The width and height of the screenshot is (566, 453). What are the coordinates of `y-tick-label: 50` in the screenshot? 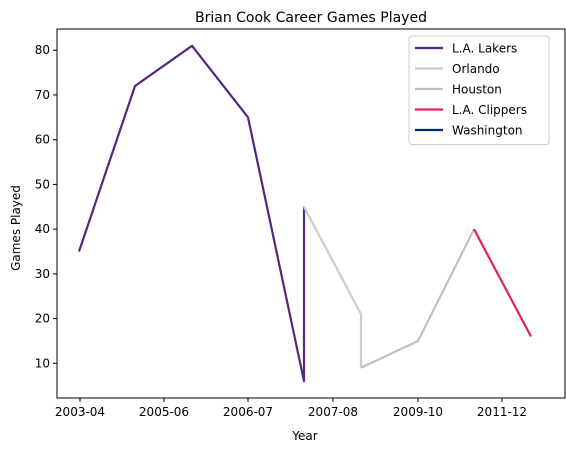 It's located at (42, 184).